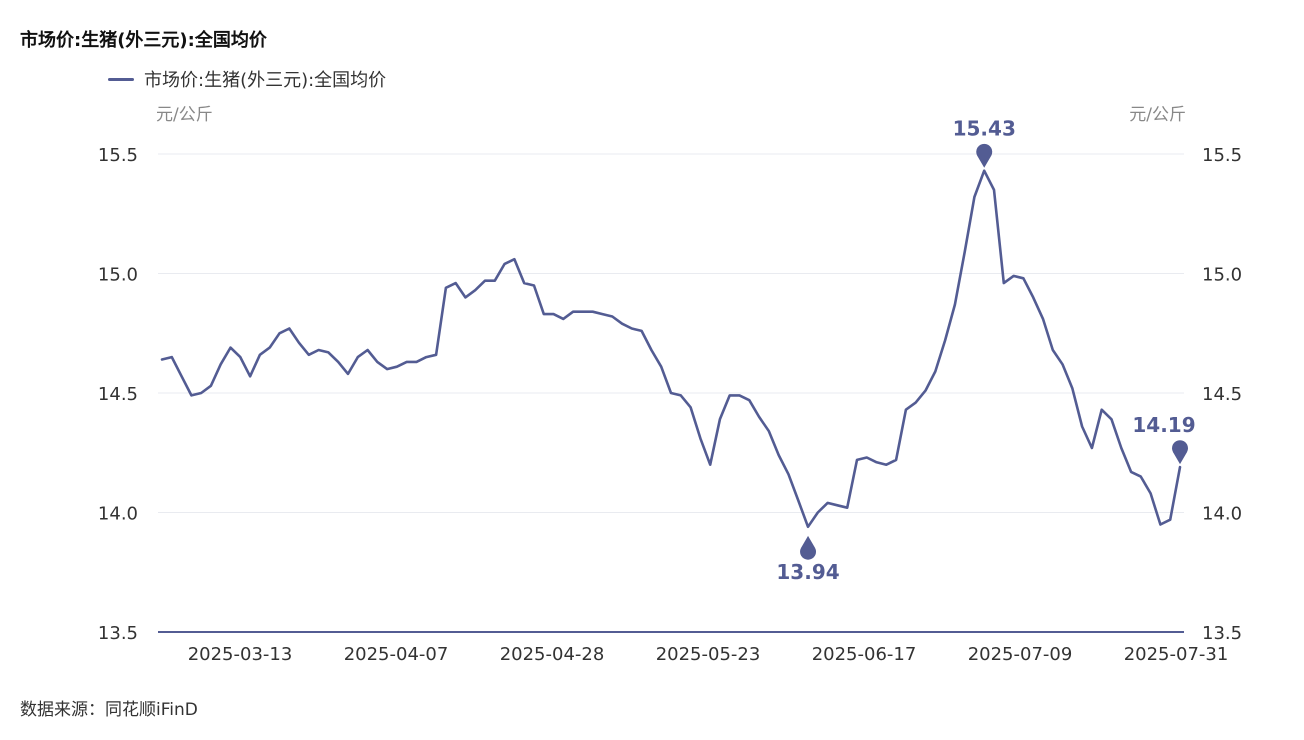 The height and width of the screenshot is (740, 1304). Describe the element at coordinates (240, 654) in the screenshot. I see `x-tick-label: 2025-03-13` at that location.